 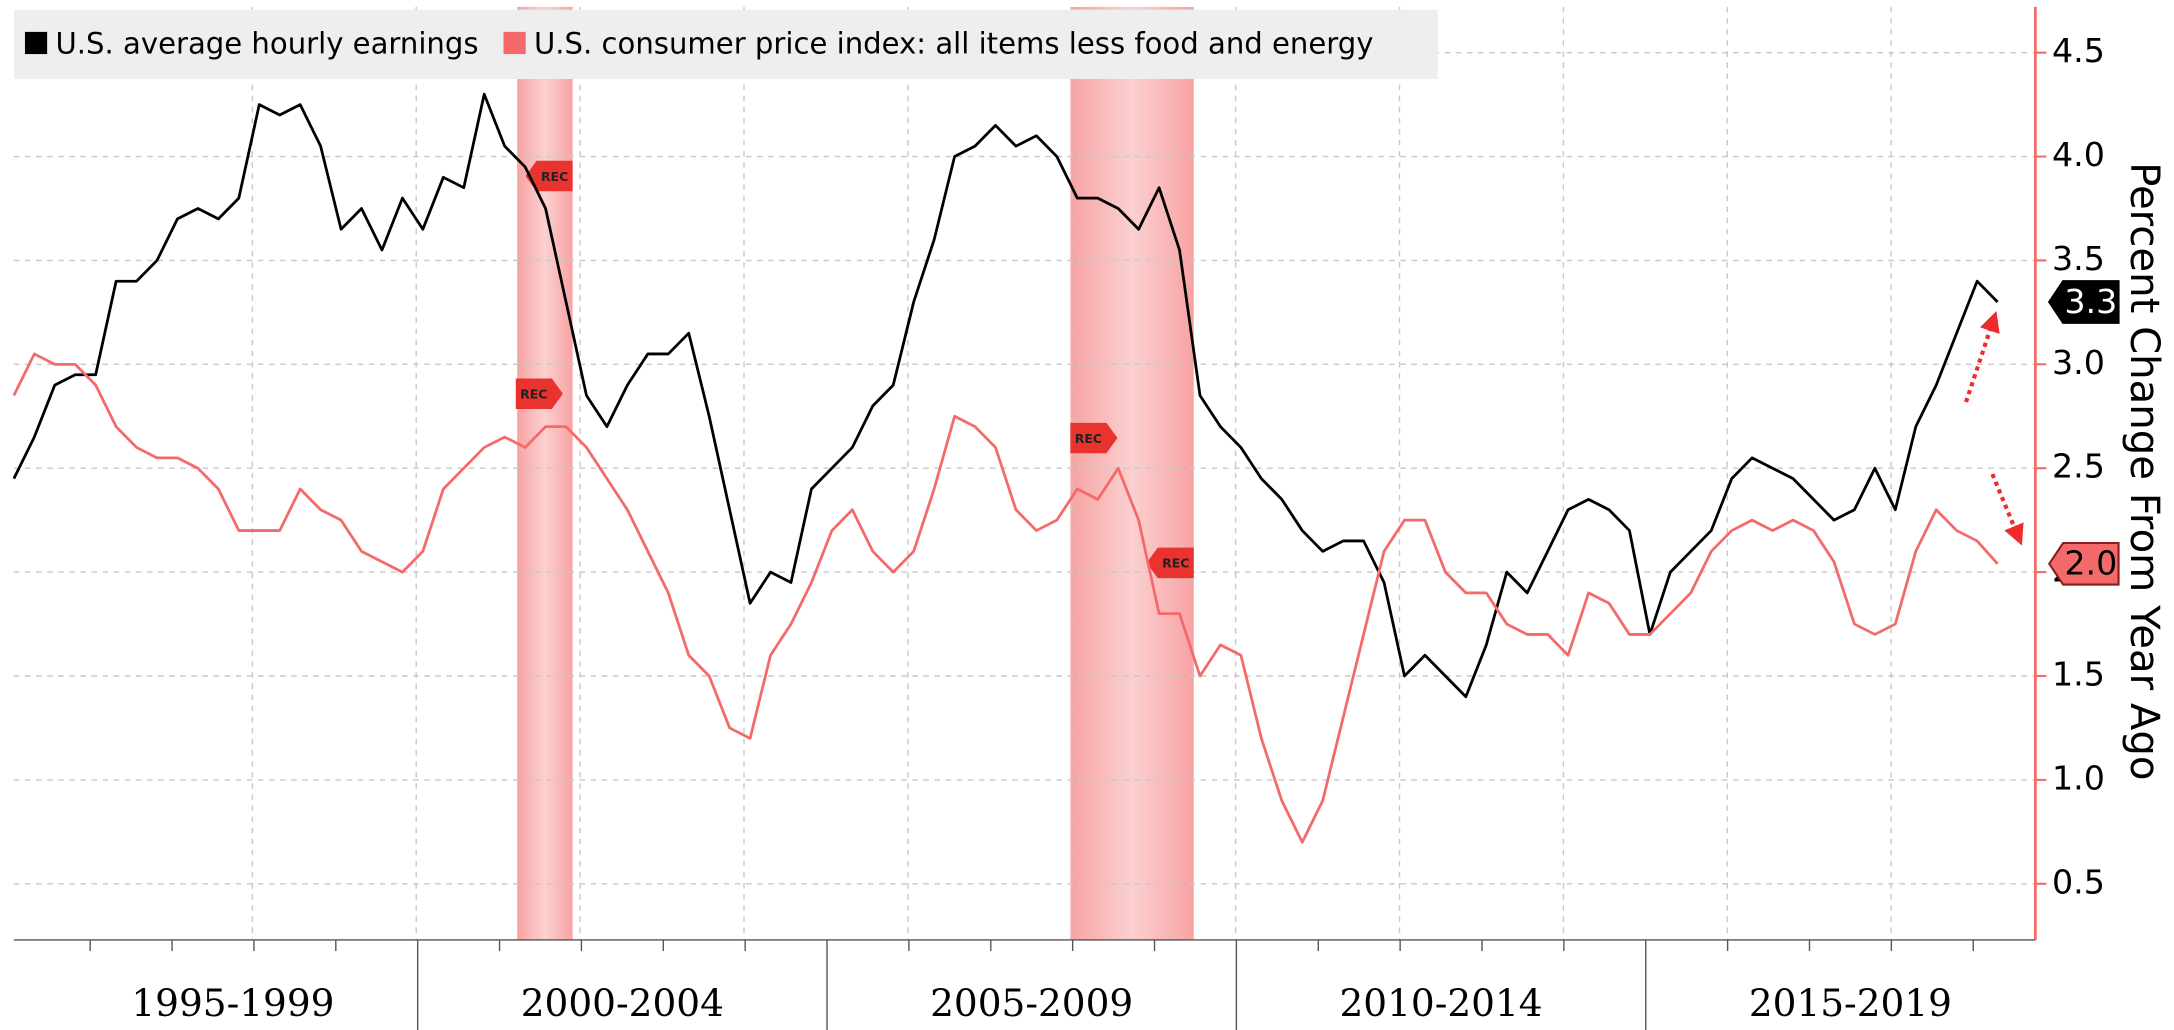 I want to click on y-tick-label: 0.5, so click(x=2078, y=881).